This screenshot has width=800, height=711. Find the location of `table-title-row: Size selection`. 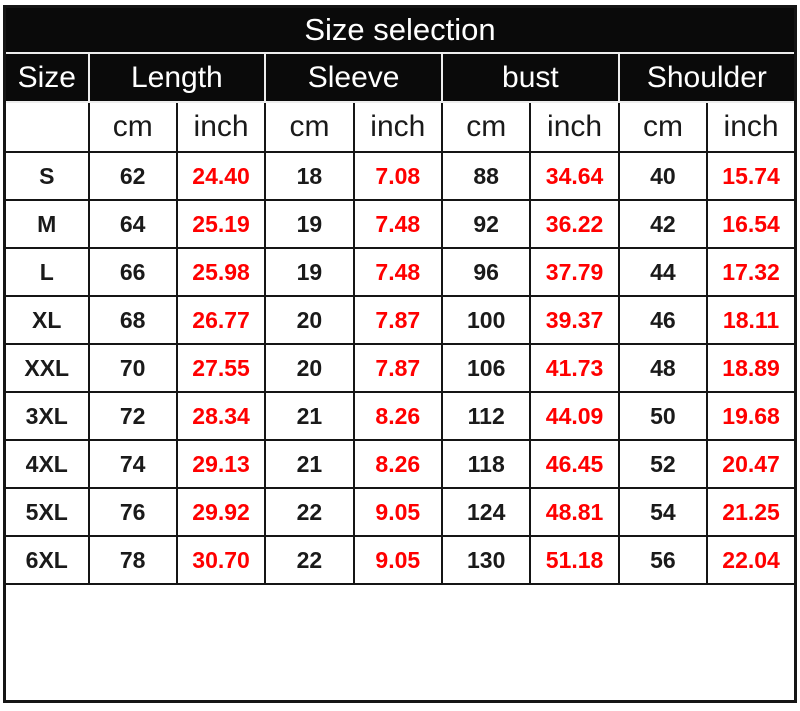

table-title-row: Size selection is located at coordinates (400, 29).